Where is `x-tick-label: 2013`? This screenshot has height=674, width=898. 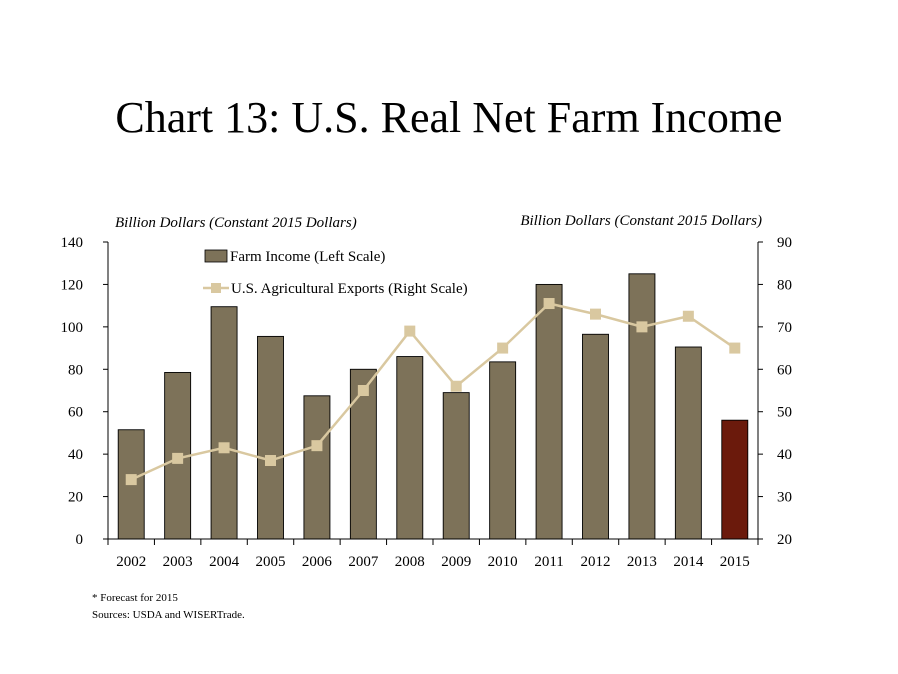 x-tick-label: 2013 is located at coordinates (642, 562).